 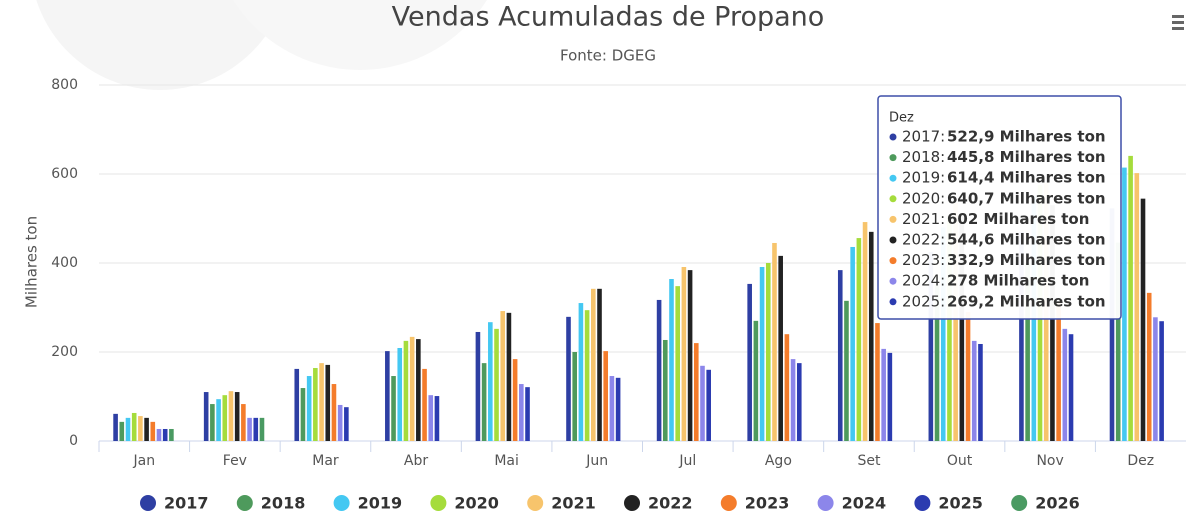 I want to click on tooltip-value: 269,2 Milhares ton, so click(x=1026, y=301).